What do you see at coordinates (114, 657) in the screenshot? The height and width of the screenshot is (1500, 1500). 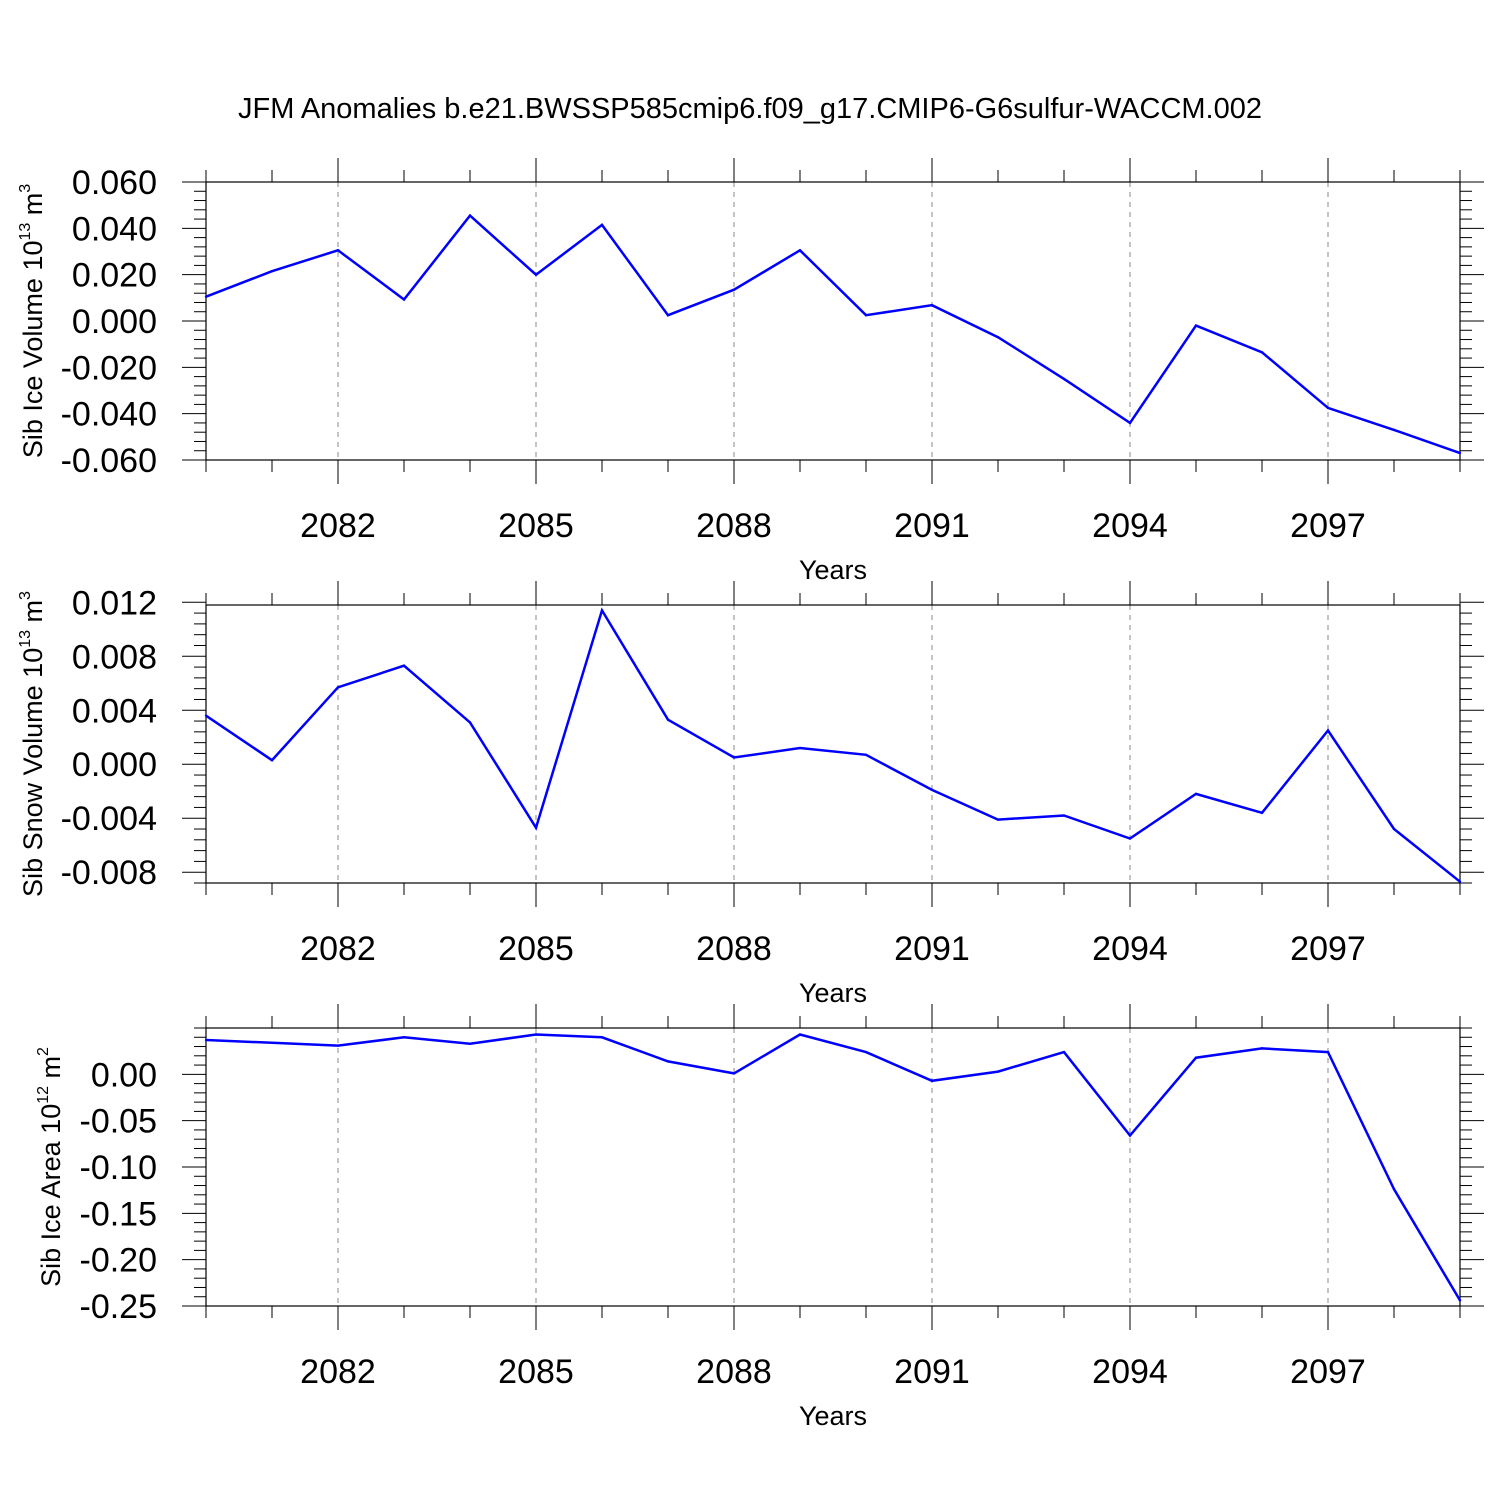 I see `y-tick-label-0.008: 0.008` at bounding box center [114, 657].